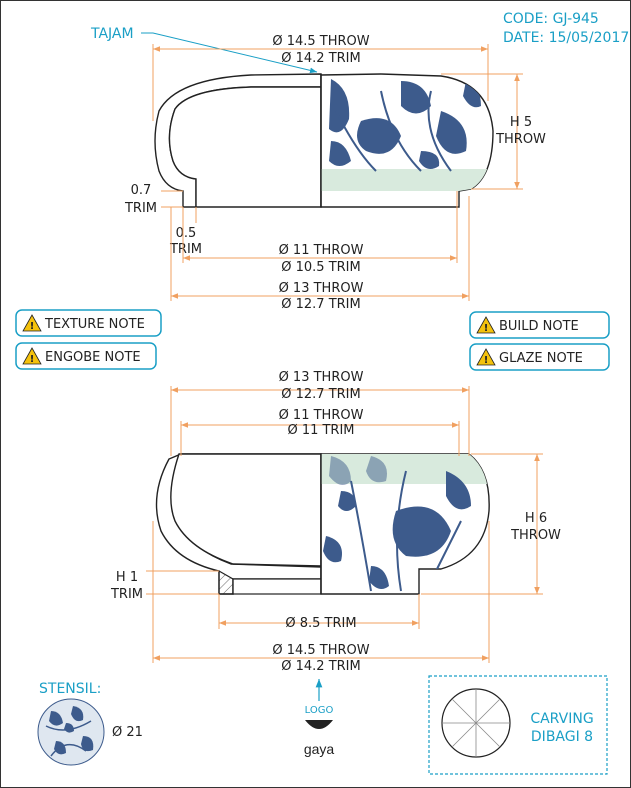 Image resolution: width=631 pixels, height=788 pixels. I want to click on lid-inner-left, so click(245, 147).